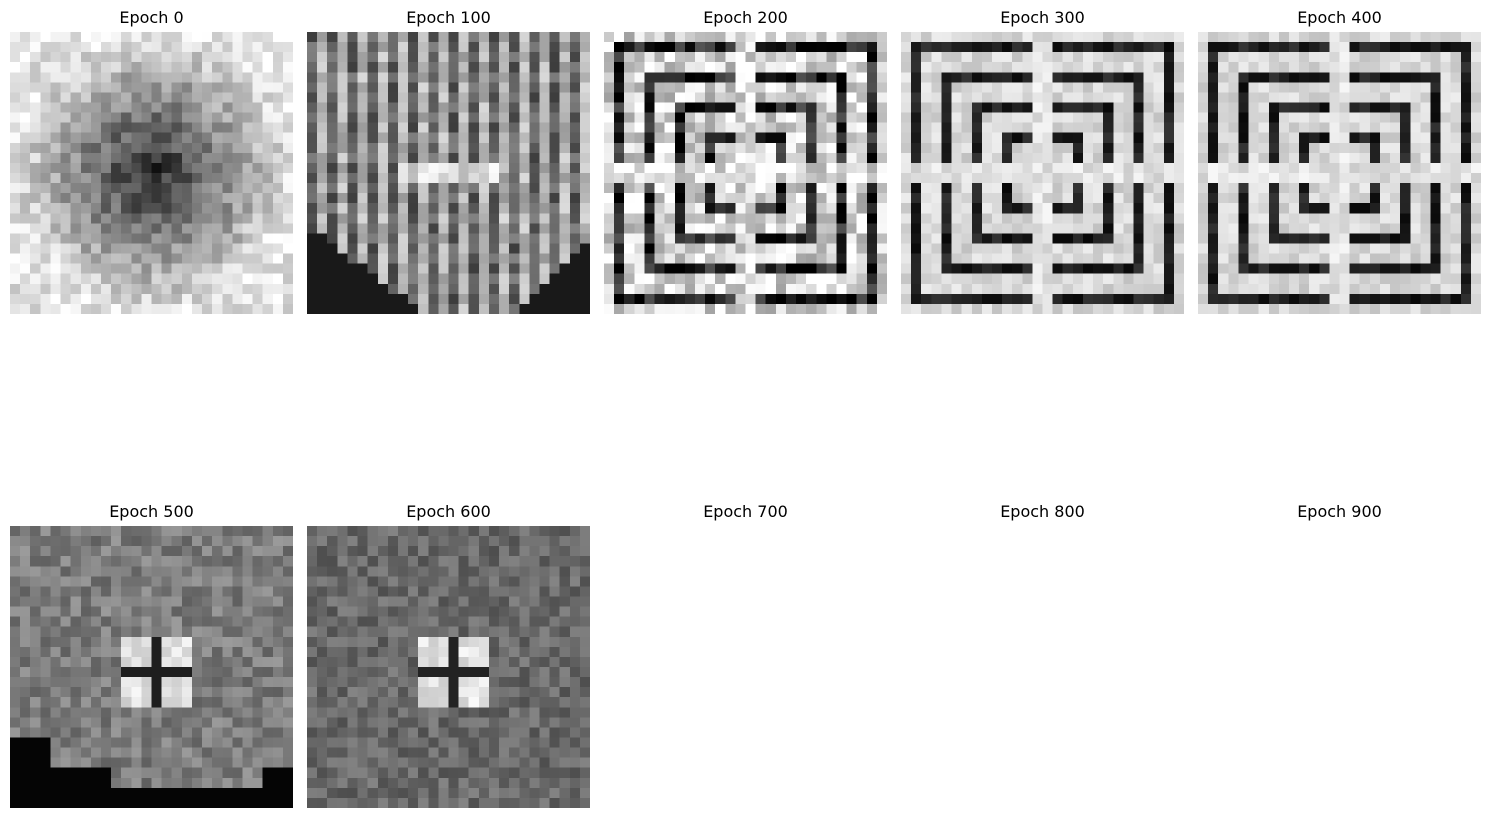  I want to click on panel-title: Epoch 100, so click(448, 17).